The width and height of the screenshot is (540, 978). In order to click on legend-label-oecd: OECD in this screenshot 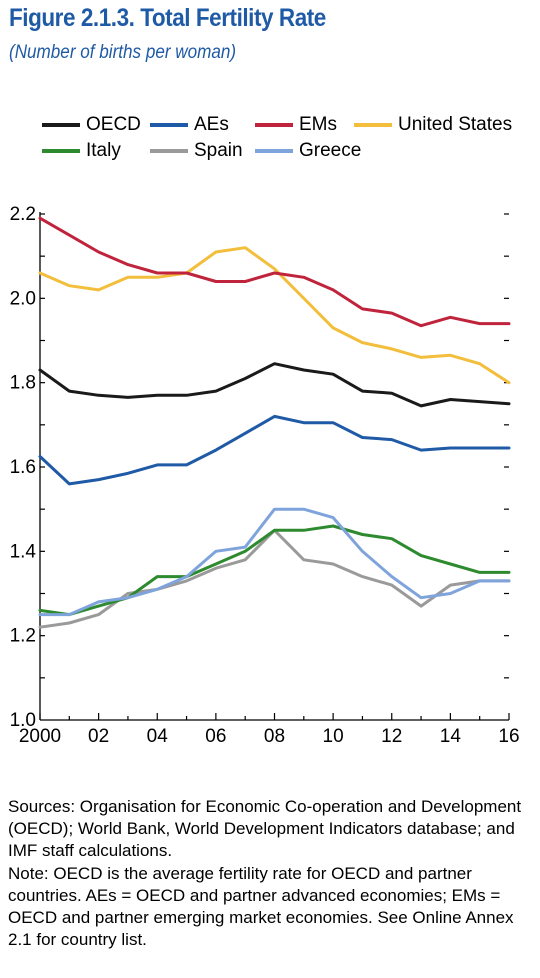, I will do `click(113, 124)`.